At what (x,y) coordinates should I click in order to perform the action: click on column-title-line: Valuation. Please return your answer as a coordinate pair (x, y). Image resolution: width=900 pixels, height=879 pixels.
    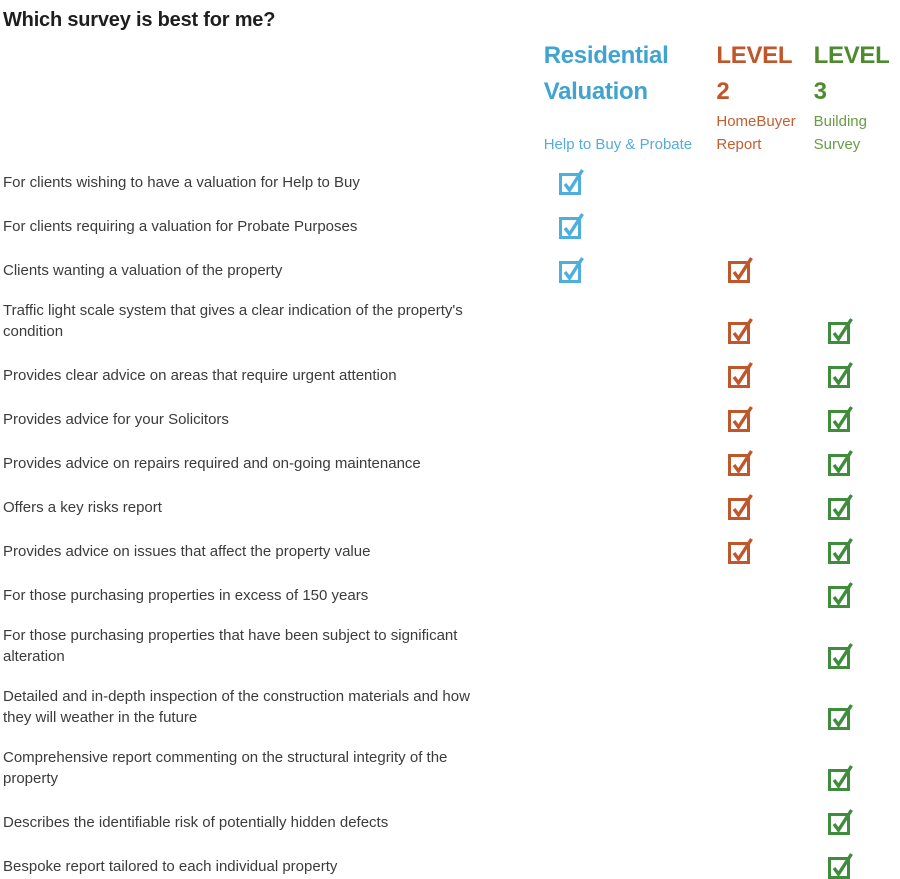
    Looking at the image, I should click on (595, 91).